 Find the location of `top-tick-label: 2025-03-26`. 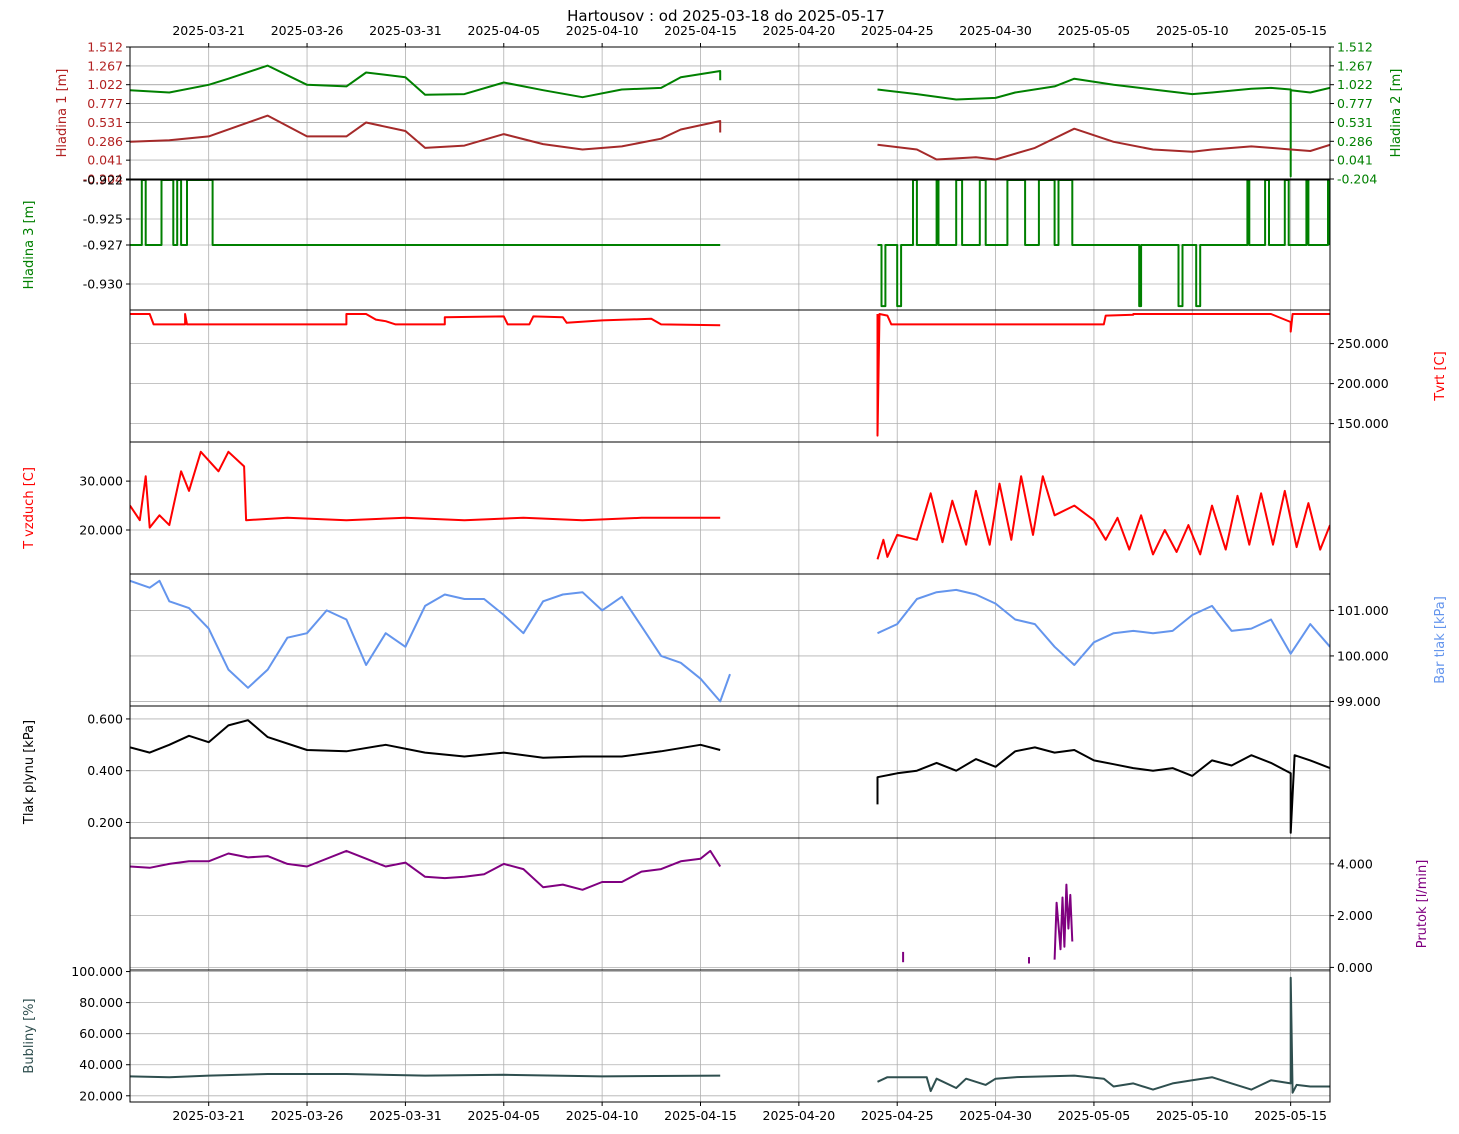

top-tick-label: 2025-03-26 is located at coordinates (307, 30).